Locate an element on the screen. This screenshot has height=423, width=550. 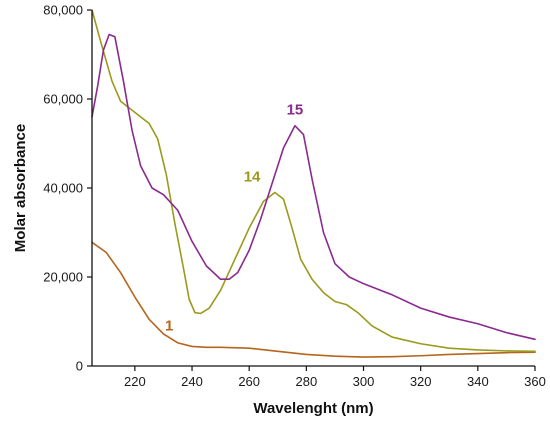
x-tick-label: 280 is located at coordinates (307, 381).